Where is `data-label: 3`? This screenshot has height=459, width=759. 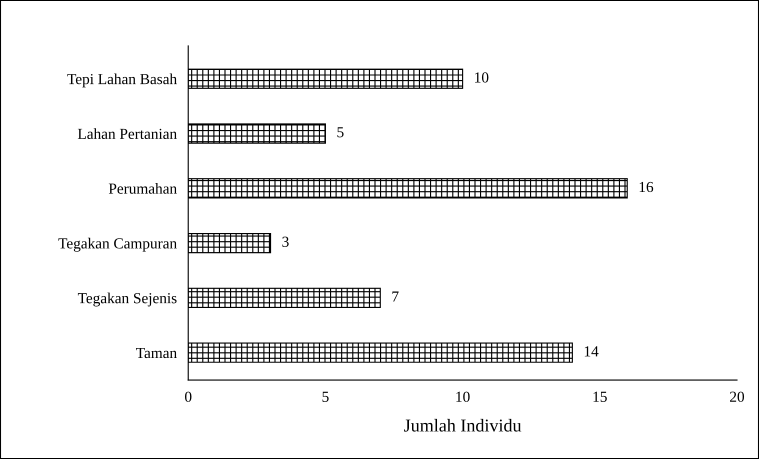 data-label: 3 is located at coordinates (285, 241).